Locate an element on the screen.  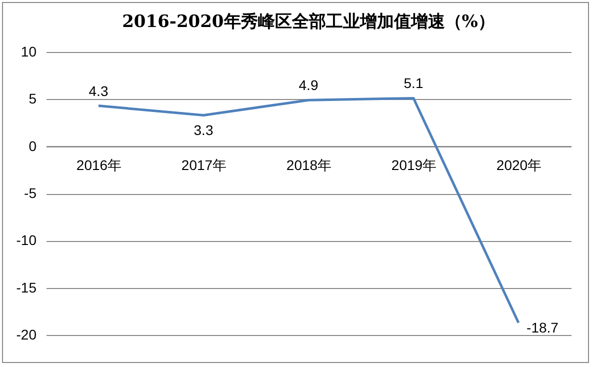
y-tick-label: 5 is located at coordinates (32, 98).